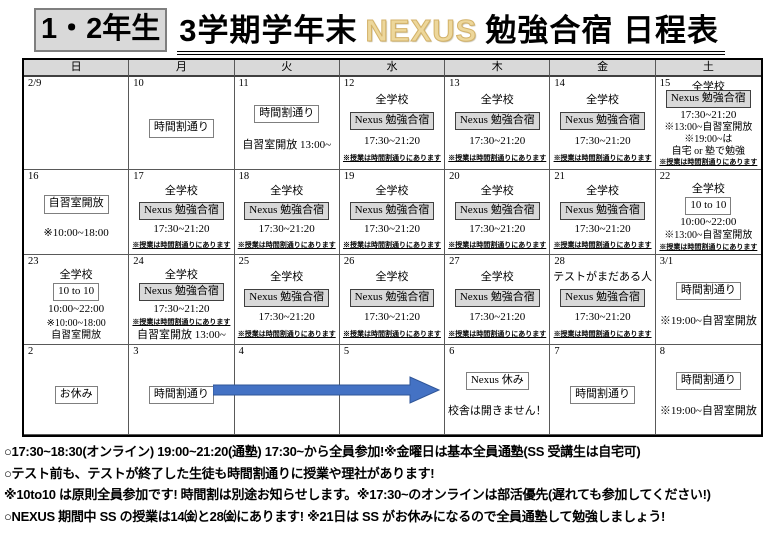 This screenshot has height=543, width=768. Describe the element at coordinates (76, 305) in the screenshot. I see `cell-content: 全学校 10 to 10 10:00~22:00 ※10:00~18:00 自習室開放` at that location.